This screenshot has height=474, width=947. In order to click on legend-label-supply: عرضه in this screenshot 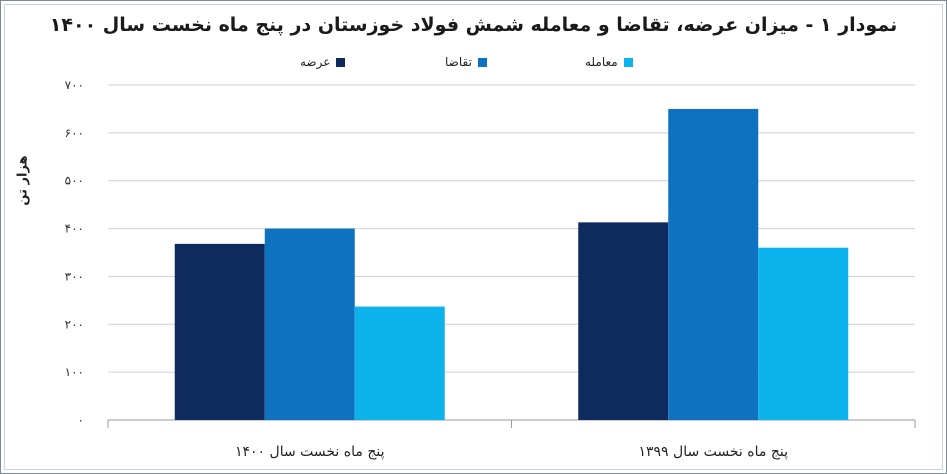, I will do `click(315, 62)`.